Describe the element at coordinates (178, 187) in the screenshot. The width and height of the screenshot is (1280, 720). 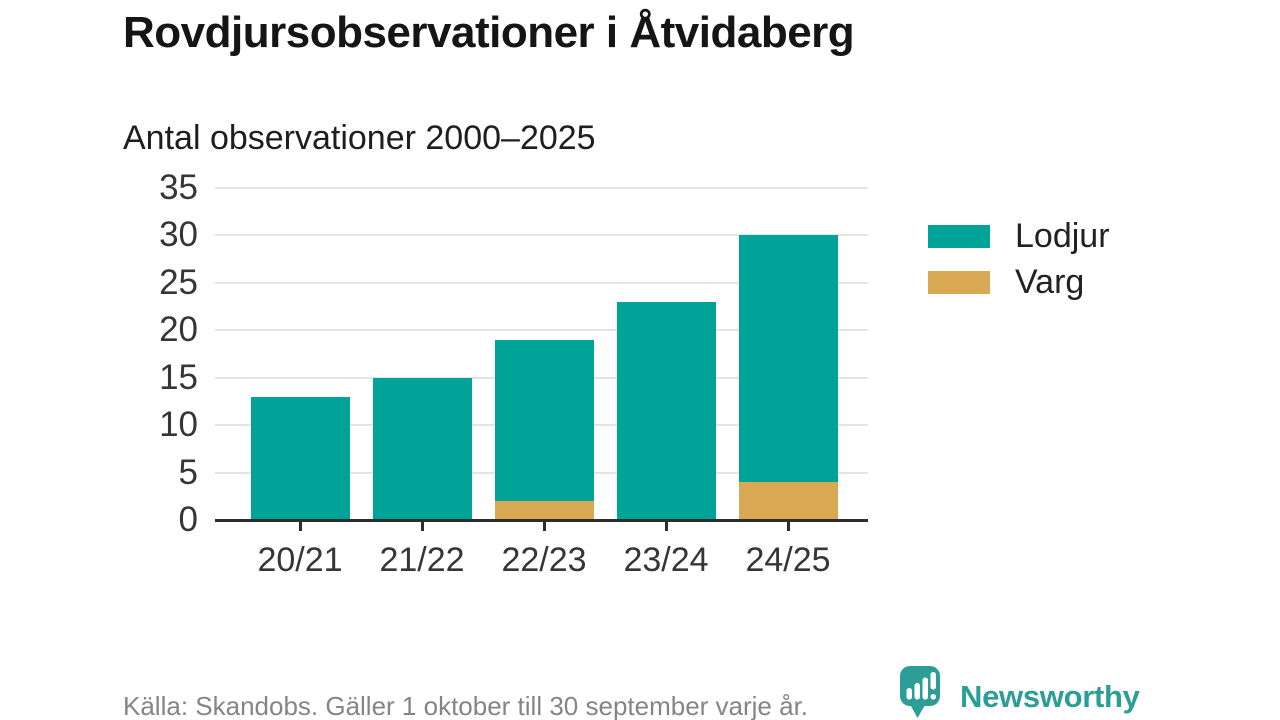
I see `y-axis-tick-label: 35` at that location.